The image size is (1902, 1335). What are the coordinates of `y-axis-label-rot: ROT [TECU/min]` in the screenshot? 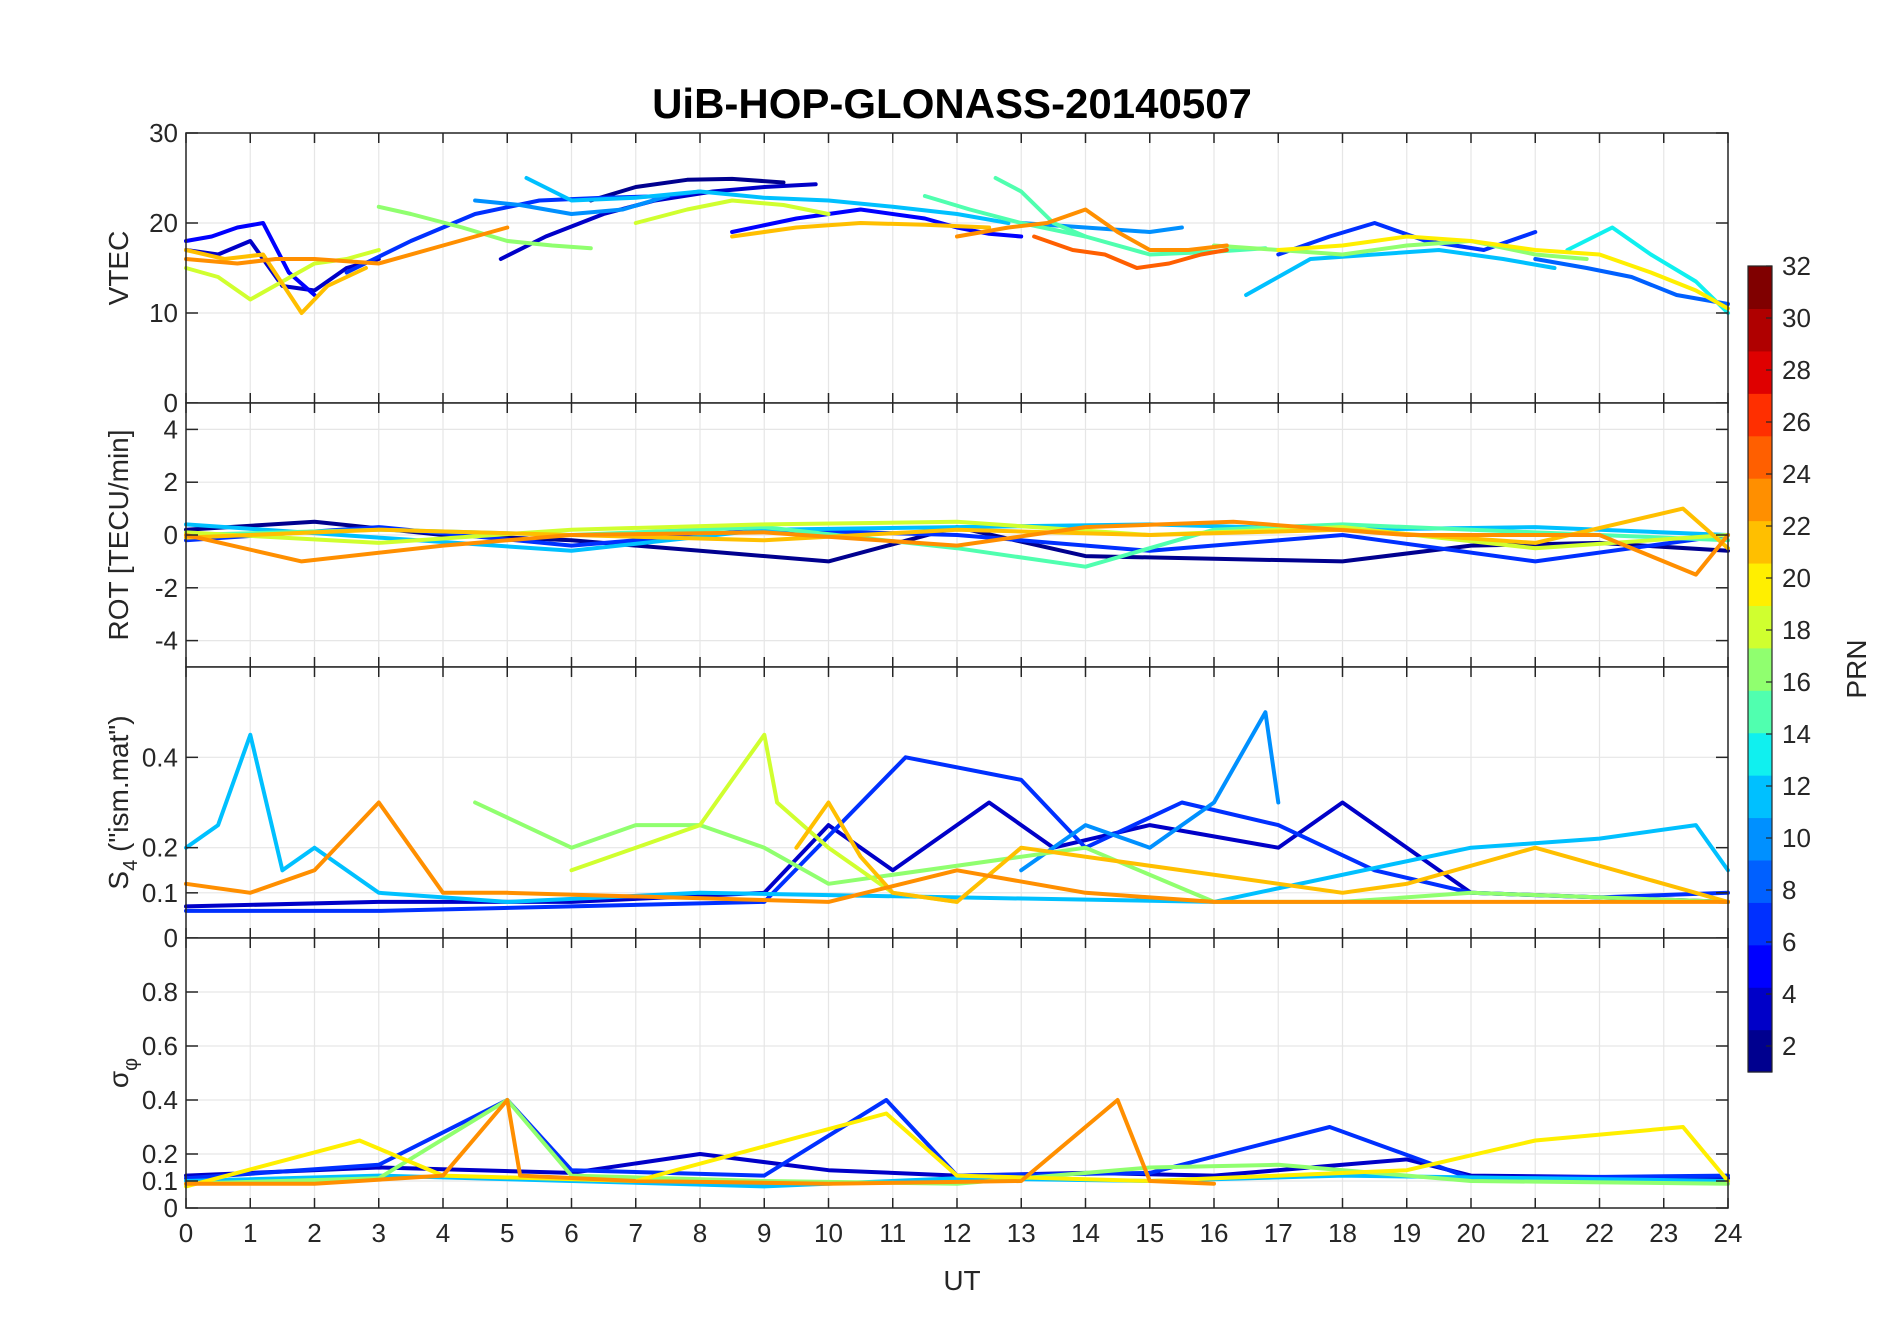 It's located at (118, 534).